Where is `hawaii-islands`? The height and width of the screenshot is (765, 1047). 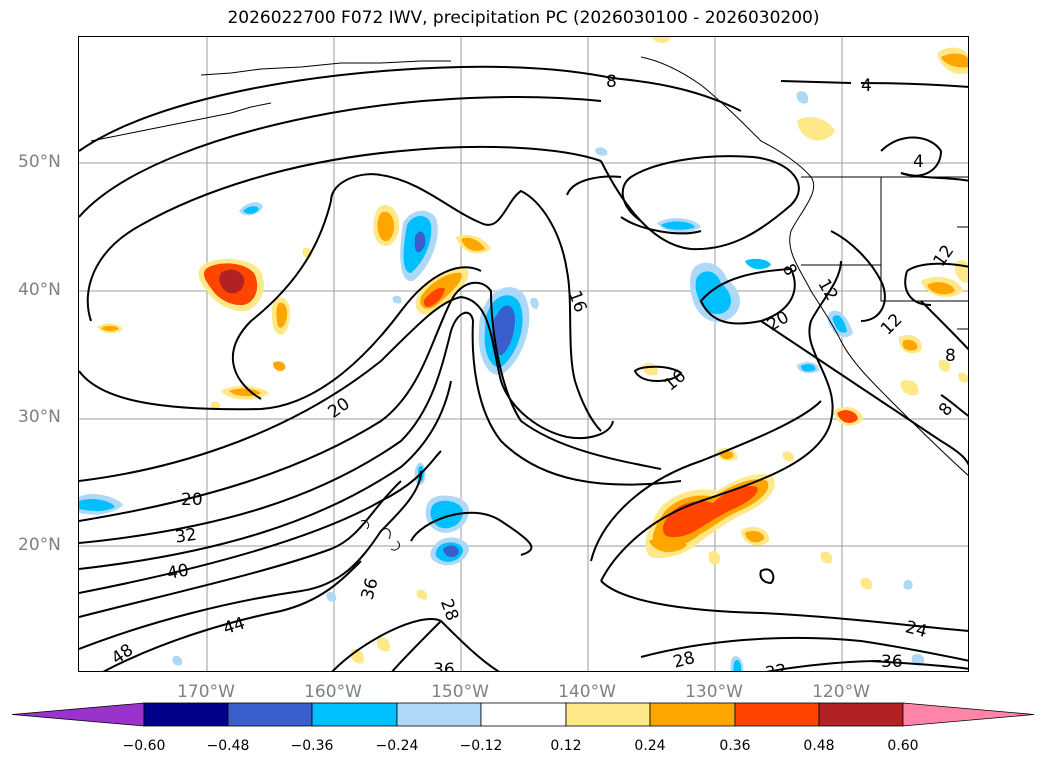
hawaii-islands is located at coordinates (380, 535).